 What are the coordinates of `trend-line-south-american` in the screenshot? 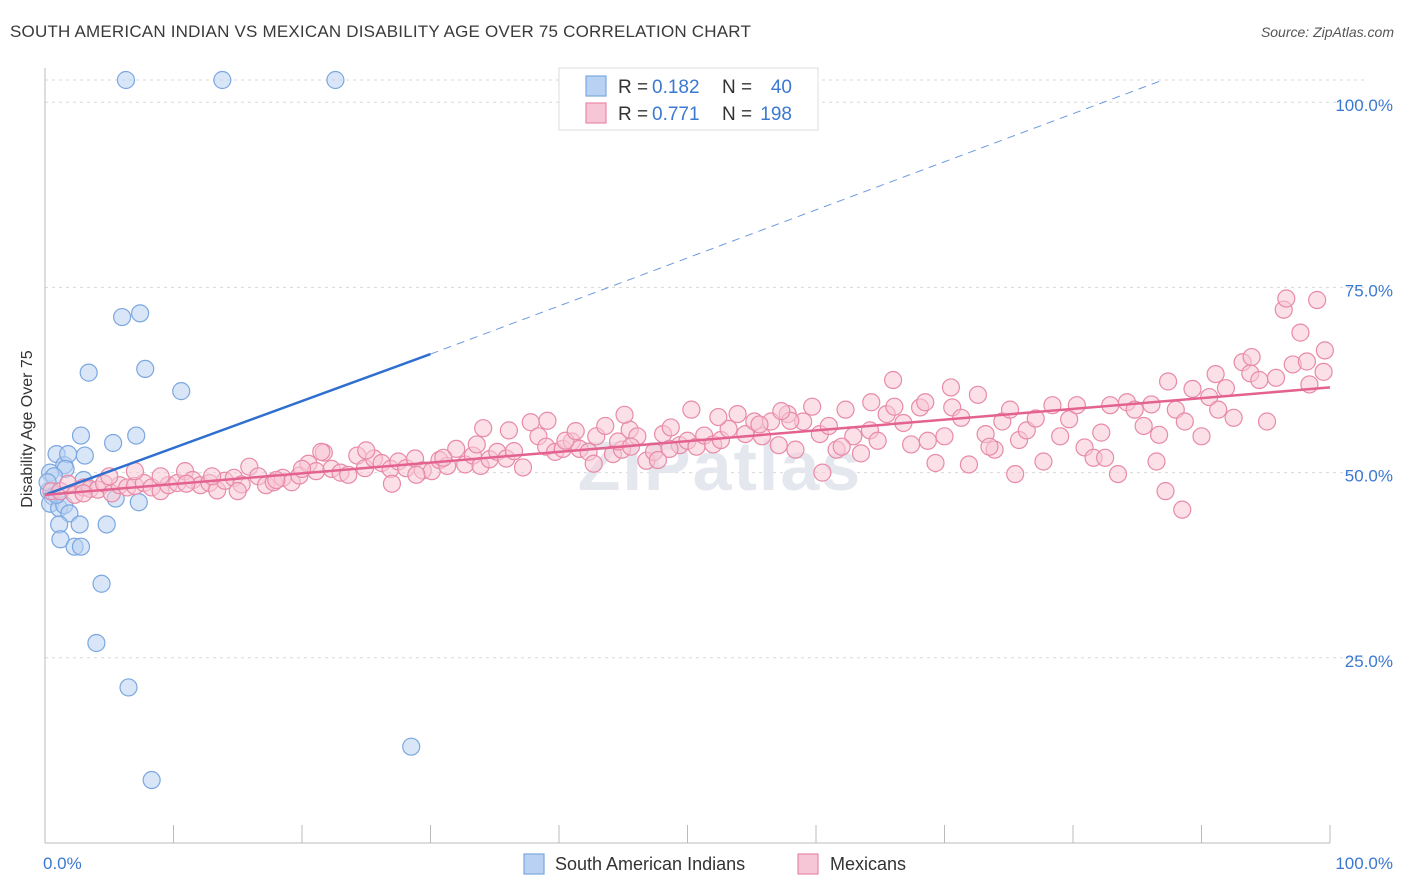 It's located at (237, 424).